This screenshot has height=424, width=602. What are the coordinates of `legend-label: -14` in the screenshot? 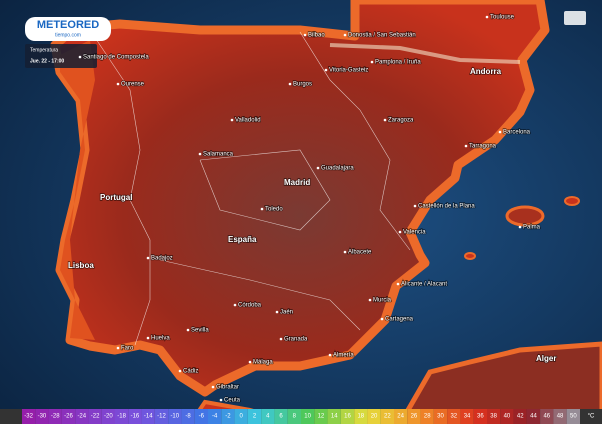 It's located at (148, 417).